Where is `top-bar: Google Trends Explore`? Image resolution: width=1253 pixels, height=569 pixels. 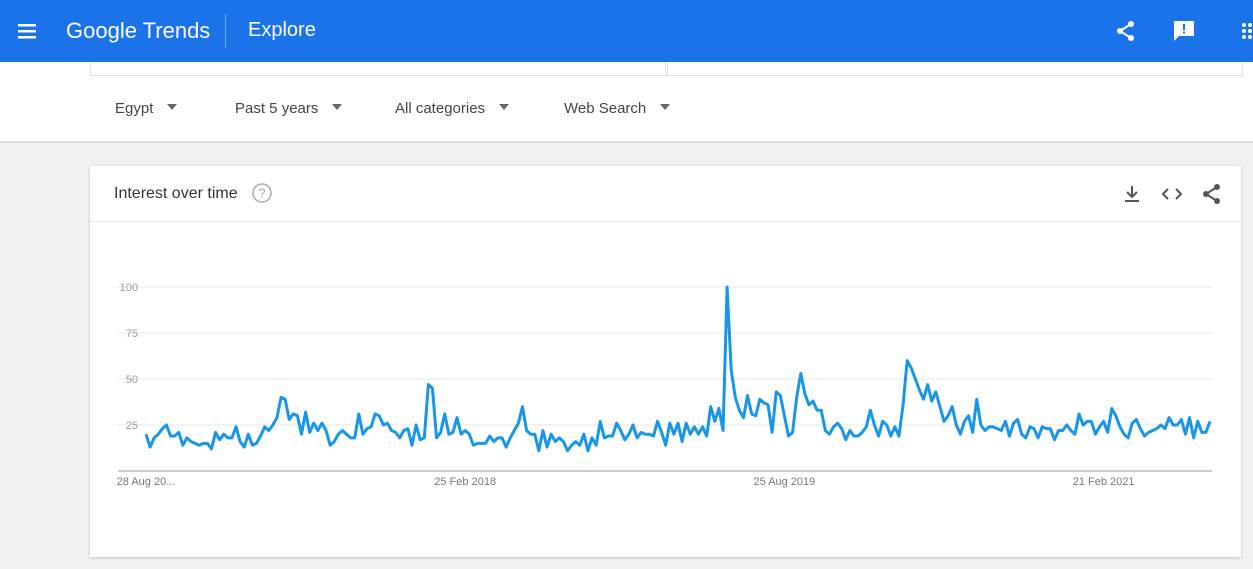 top-bar: Google Trends Explore is located at coordinates (626, 31).